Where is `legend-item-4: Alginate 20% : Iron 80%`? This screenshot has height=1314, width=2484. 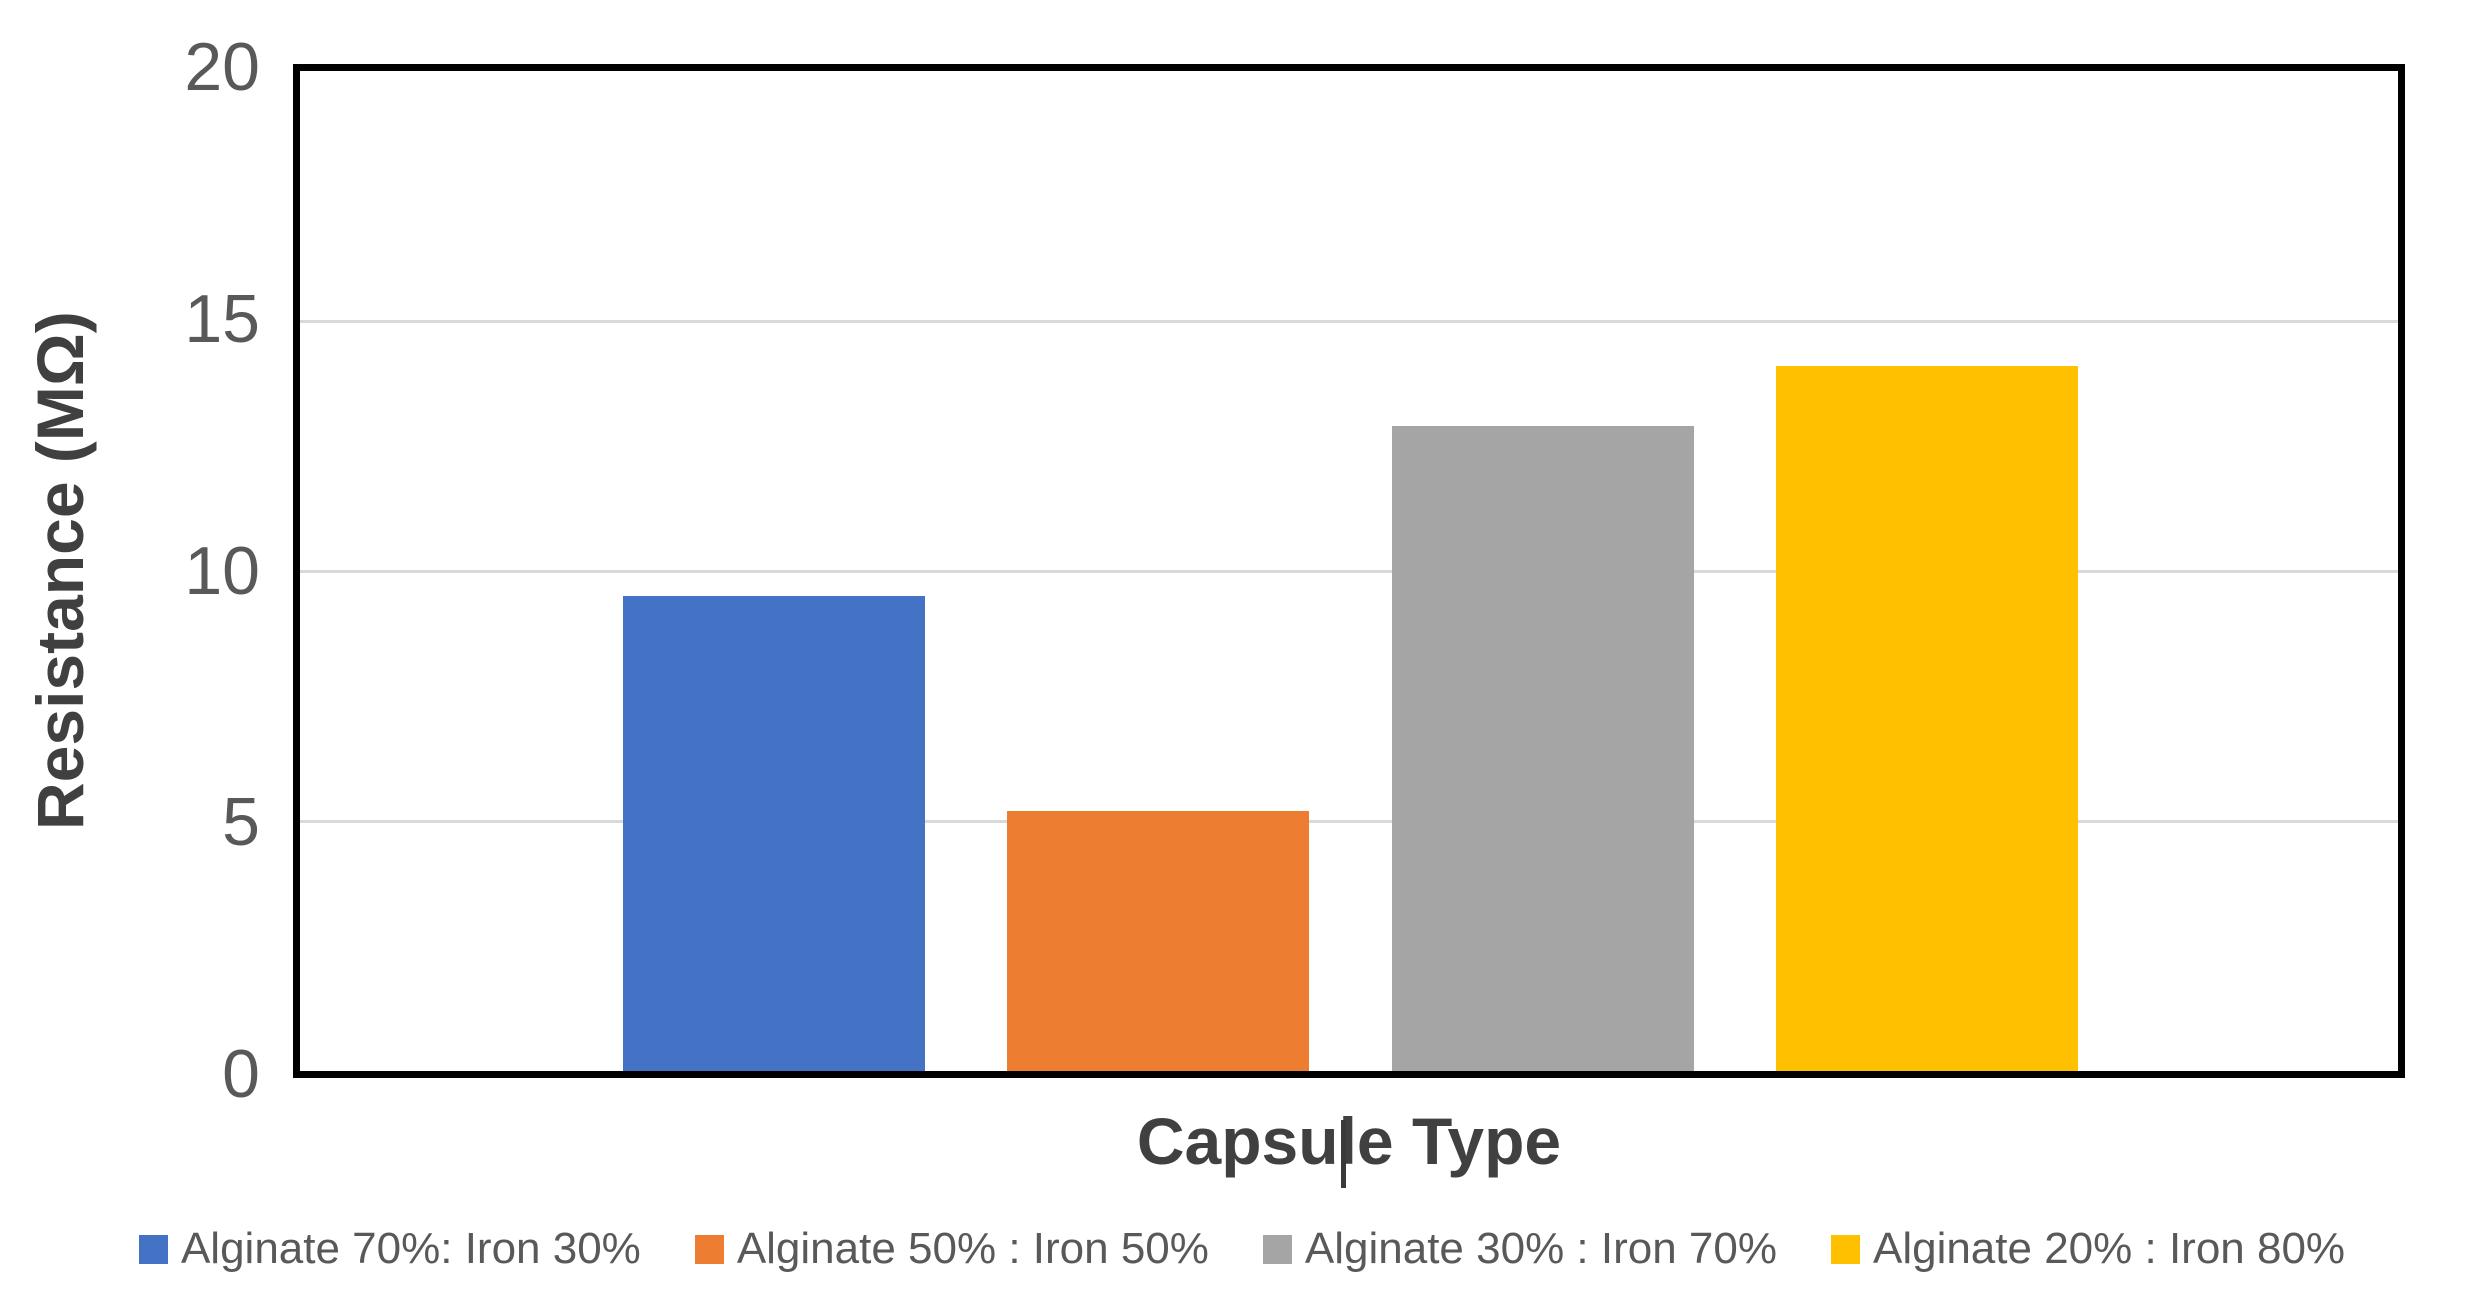
legend-item-4: Alginate 20% : Iron 80% is located at coordinates (2088, 1249).